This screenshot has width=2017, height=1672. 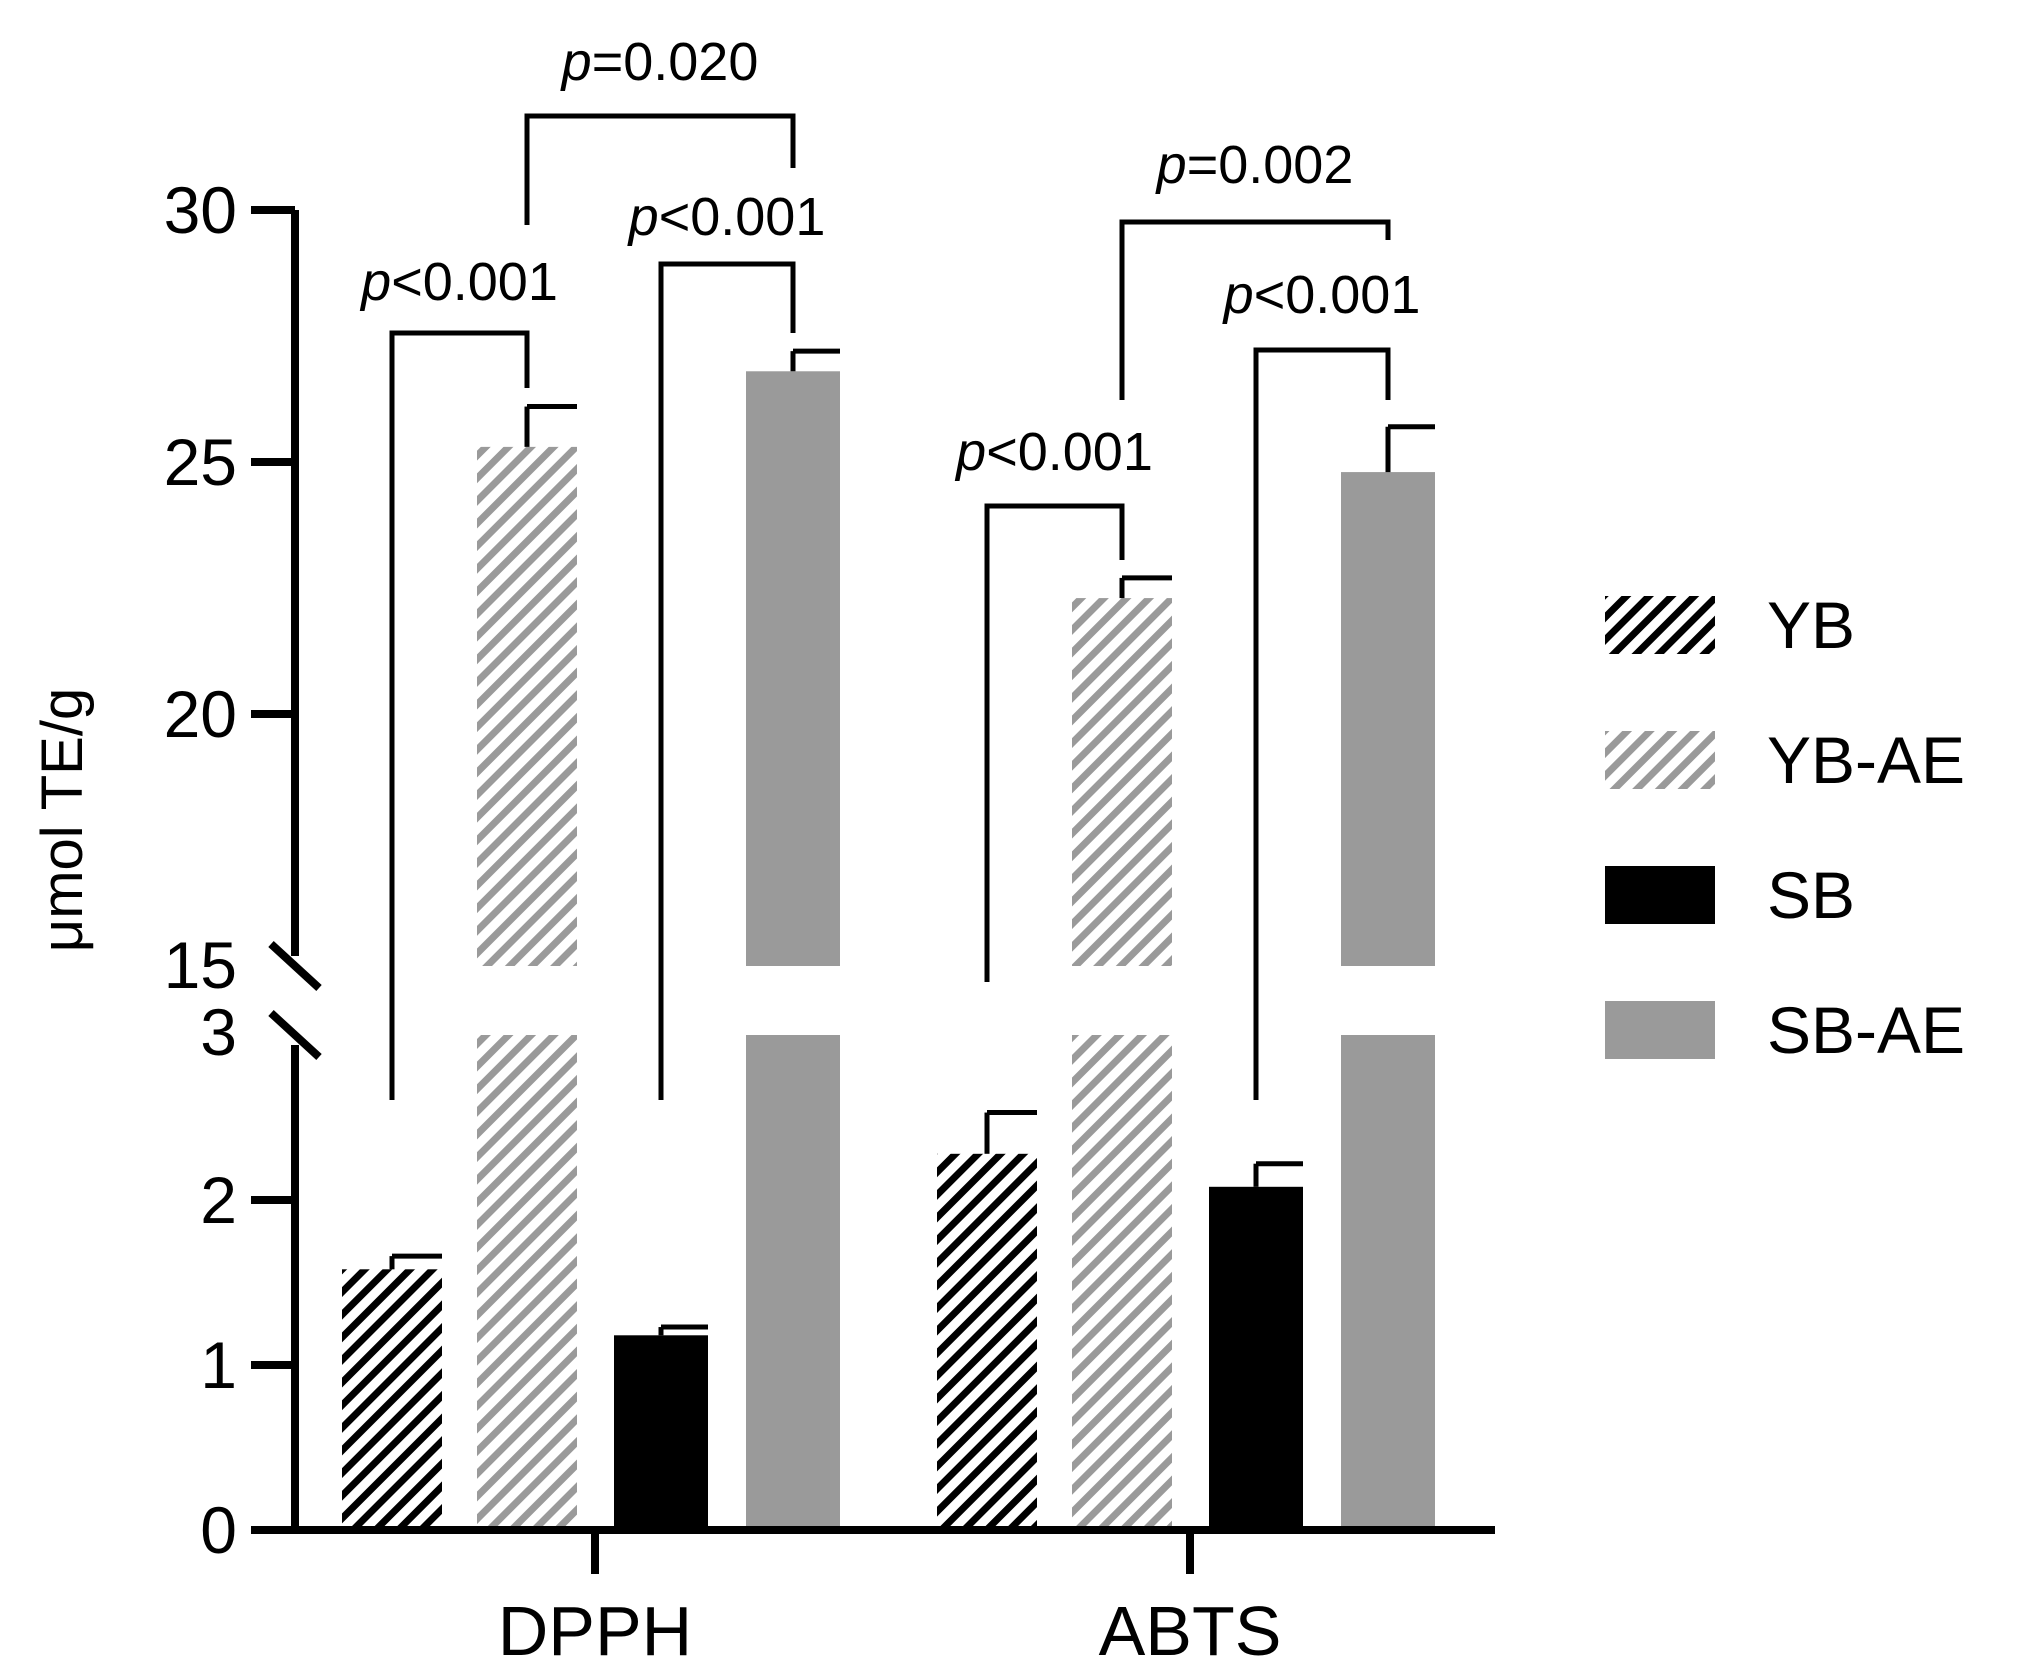 I want to click on y-tick-label-2: 2, so click(x=218, y=1200).